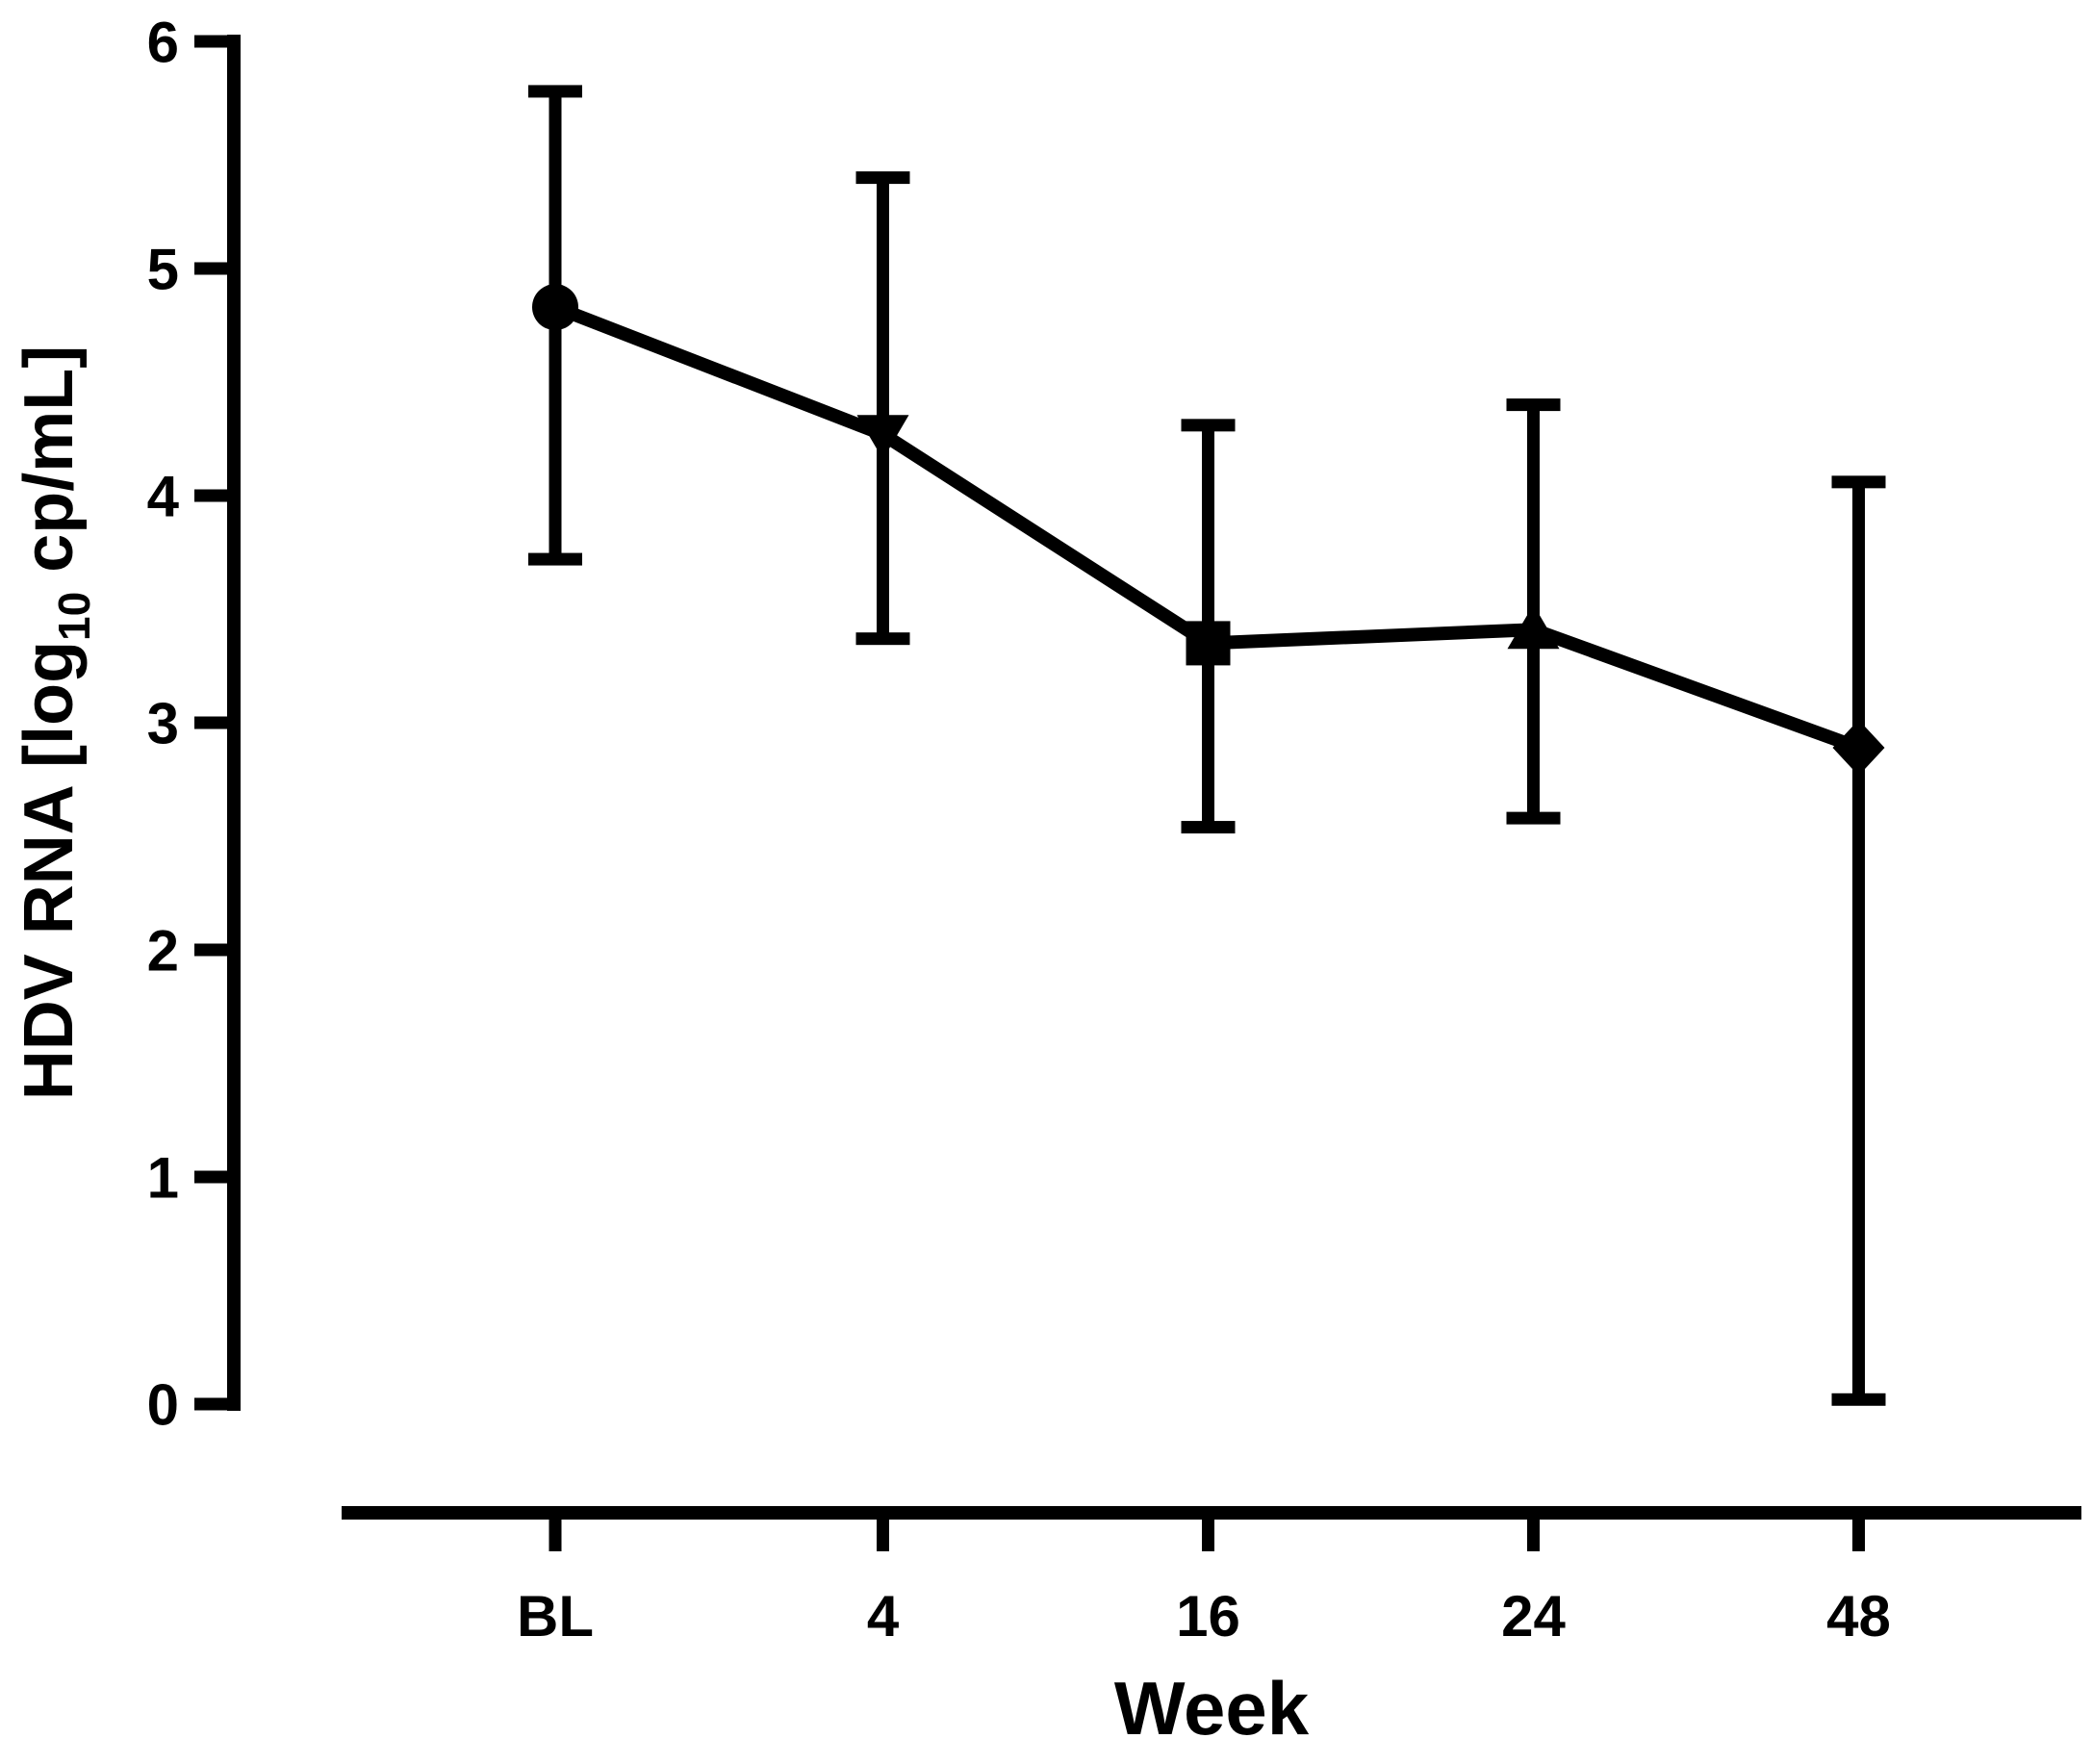  What do you see at coordinates (883, 437) in the screenshot?
I see `data-point-4-triangle-down-marker` at bounding box center [883, 437].